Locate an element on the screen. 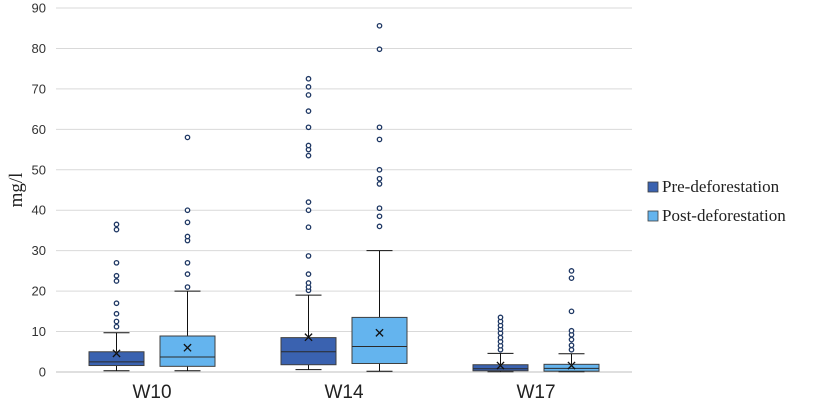  y-tick-label: 20 is located at coordinates (39, 291).